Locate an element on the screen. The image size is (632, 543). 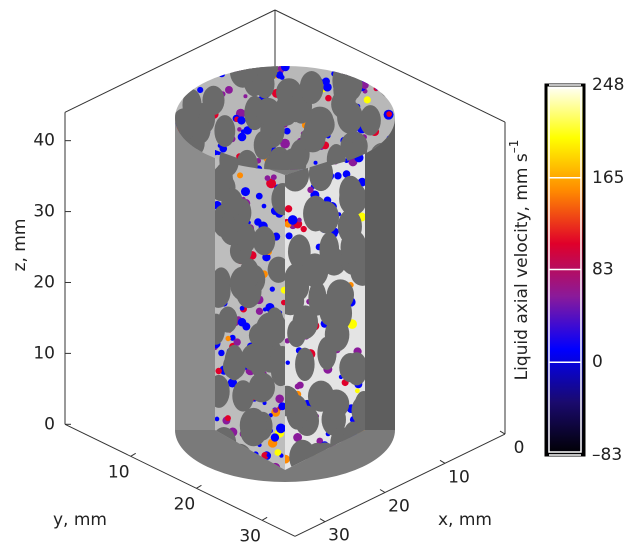
z-tick-label: 0 is located at coordinates (49, 424).